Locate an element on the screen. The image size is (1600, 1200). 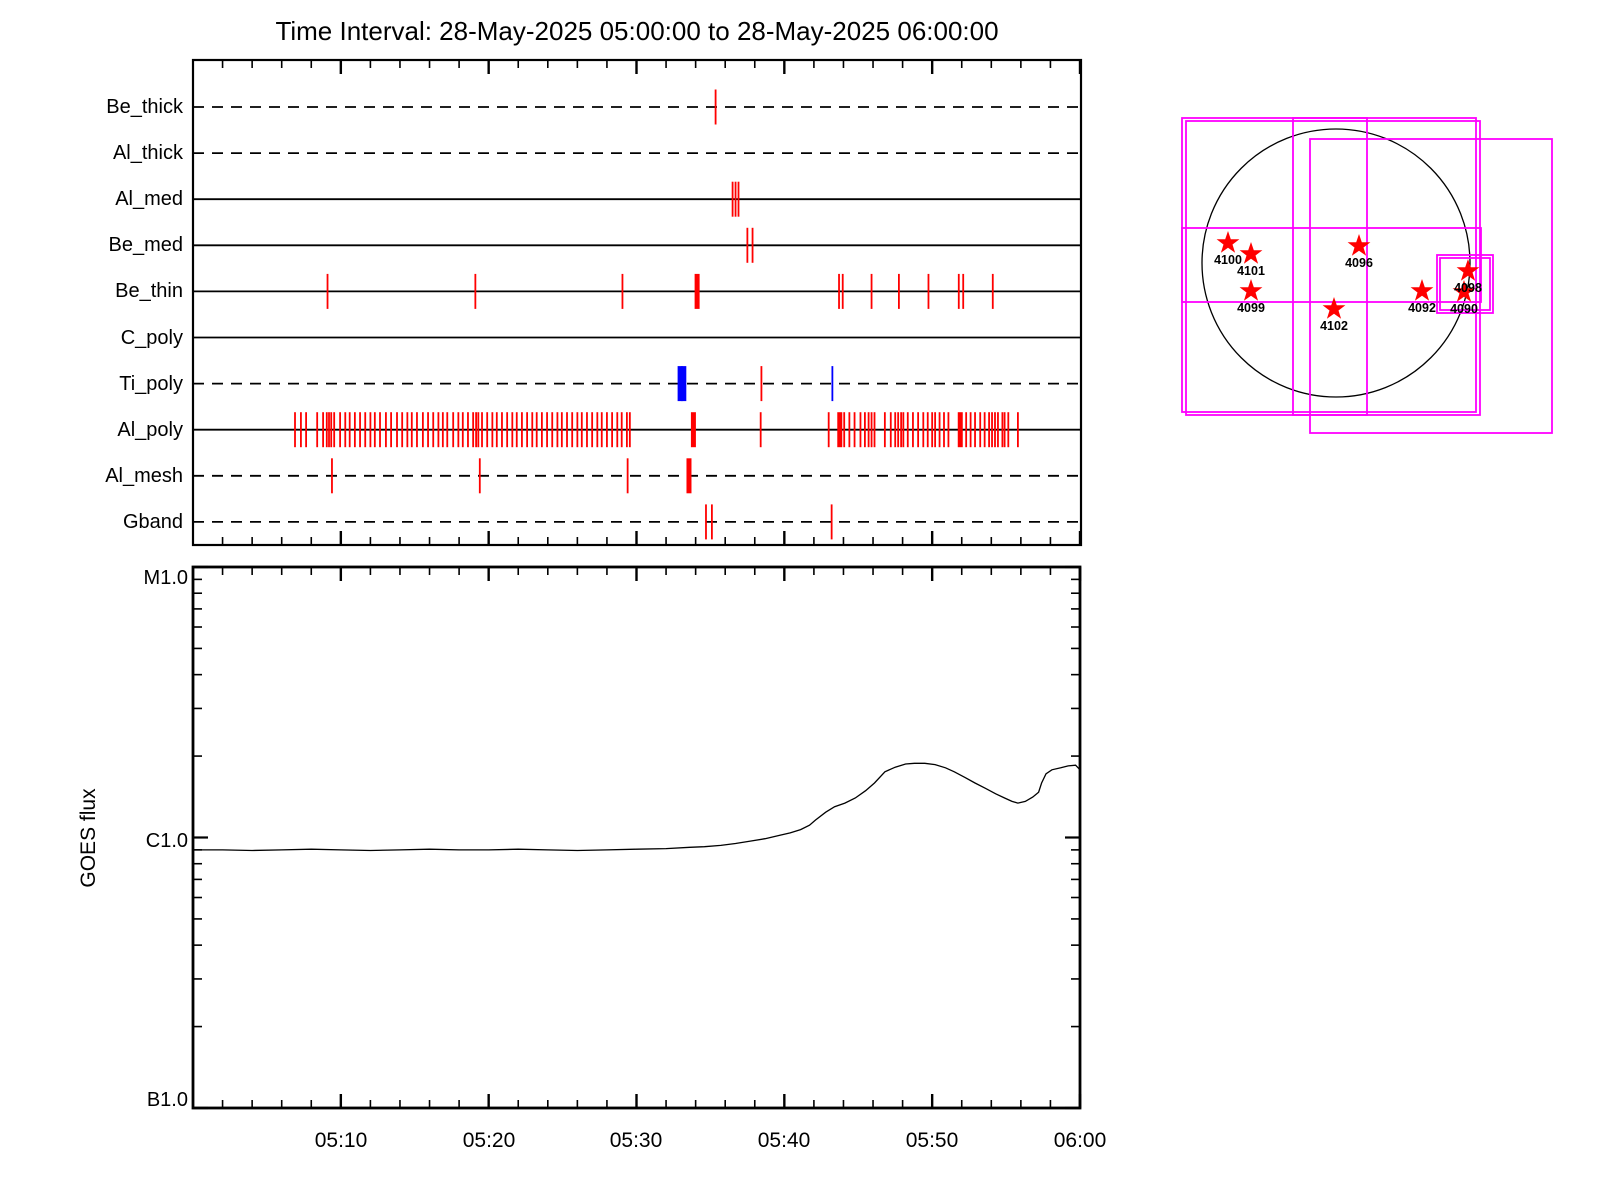
xtick-0510: 05:10 is located at coordinates (341, 1140).